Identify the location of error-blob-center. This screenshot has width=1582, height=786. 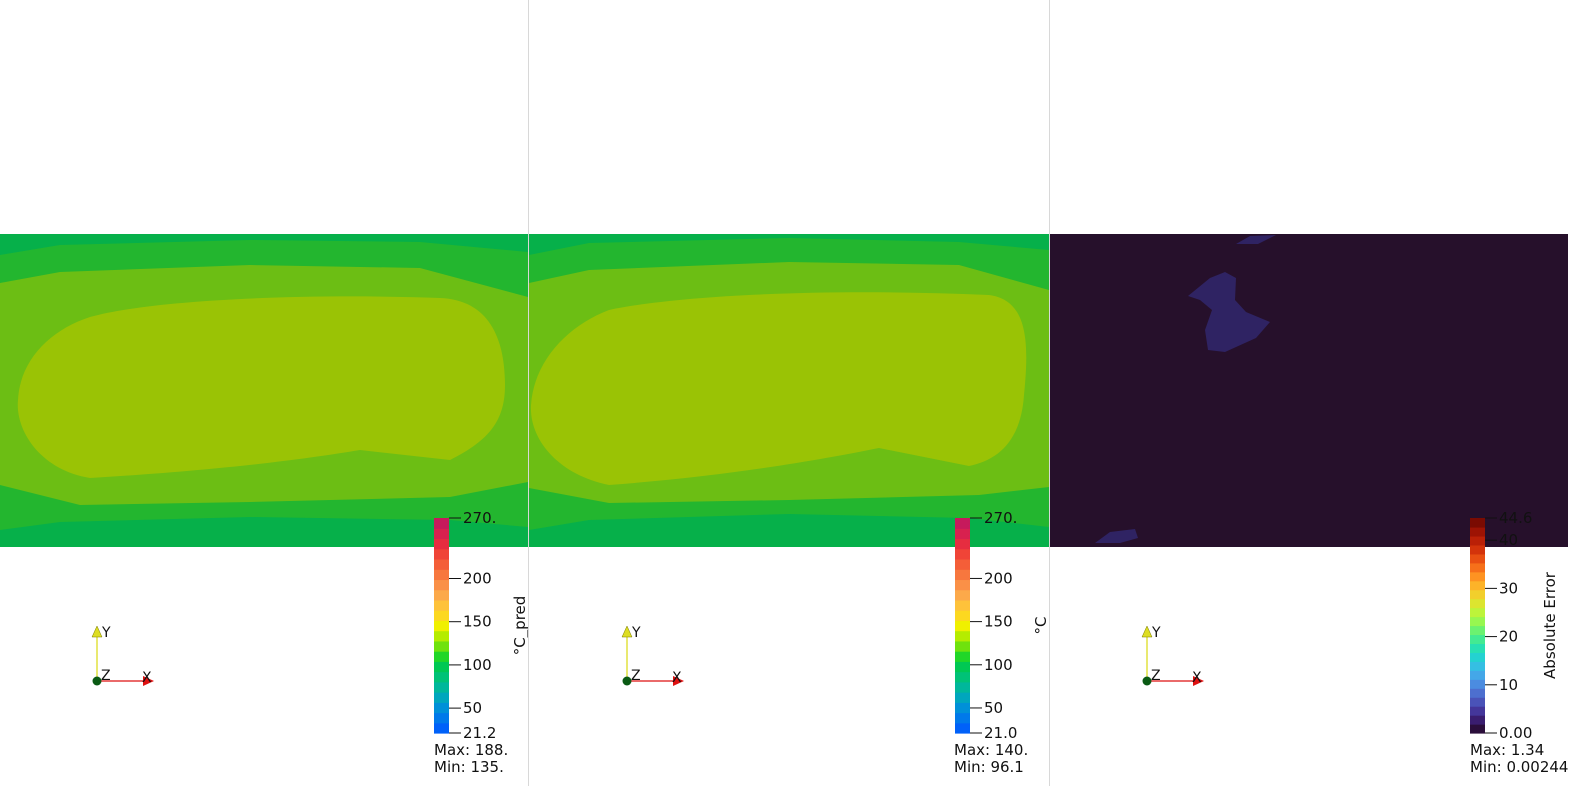
(1229, 312).